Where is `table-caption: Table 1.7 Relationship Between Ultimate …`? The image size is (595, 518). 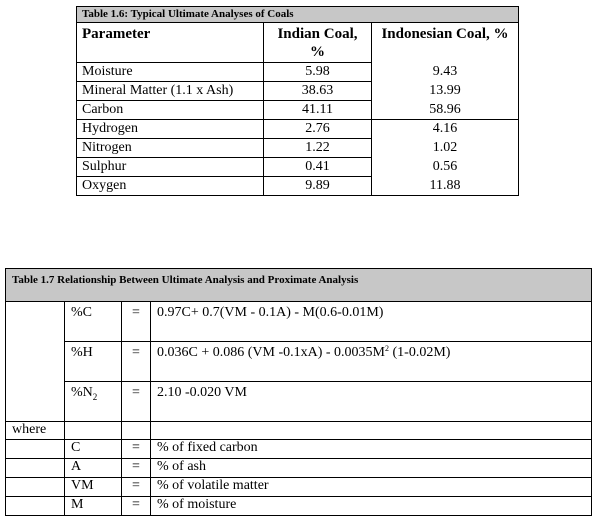 table-caption: Table 1.7 Relationship Between Ultimate … is located at coordinates (298, 285).